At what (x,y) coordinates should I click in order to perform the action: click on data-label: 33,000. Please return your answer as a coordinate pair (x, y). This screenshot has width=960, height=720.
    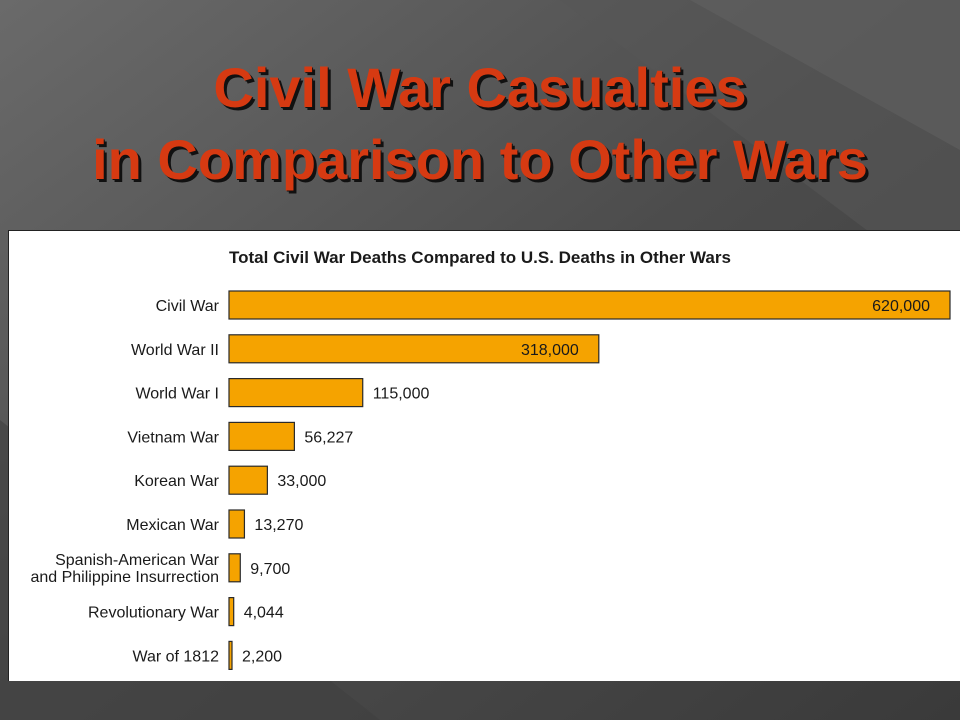
    Looking at the image, I should click on (301, 481).